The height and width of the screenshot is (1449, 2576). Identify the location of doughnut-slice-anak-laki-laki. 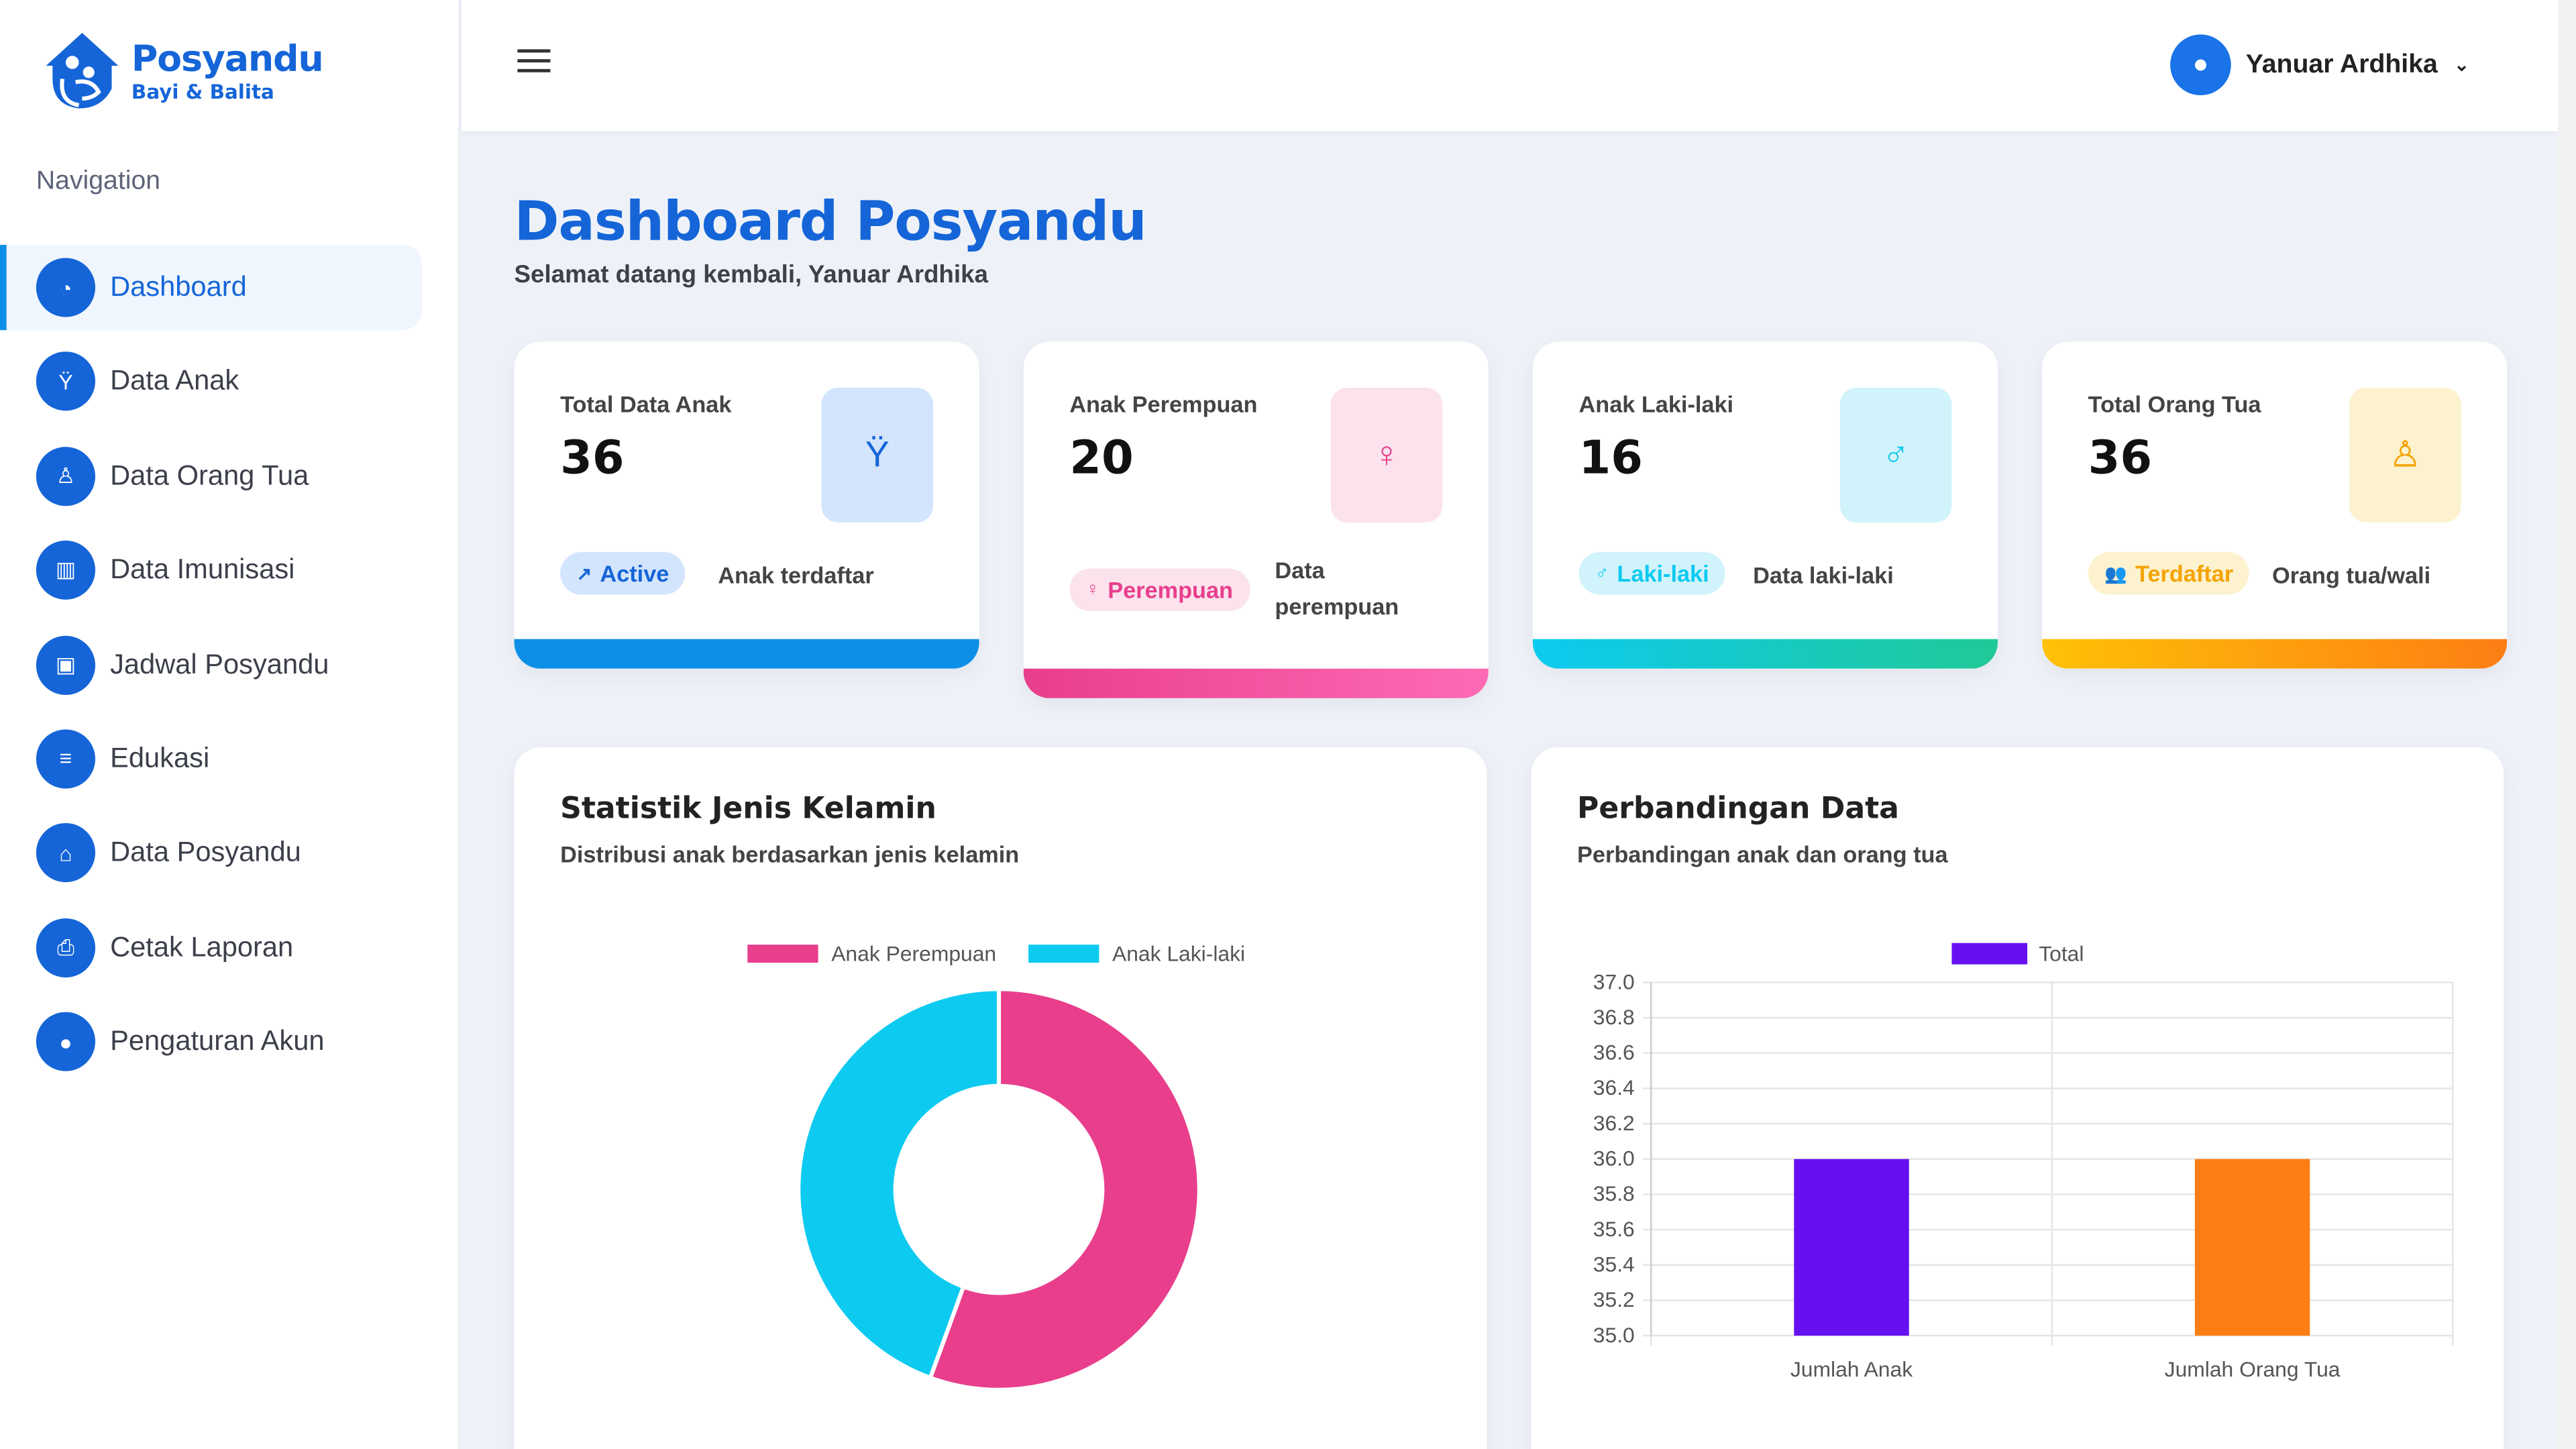
(899, 1184).